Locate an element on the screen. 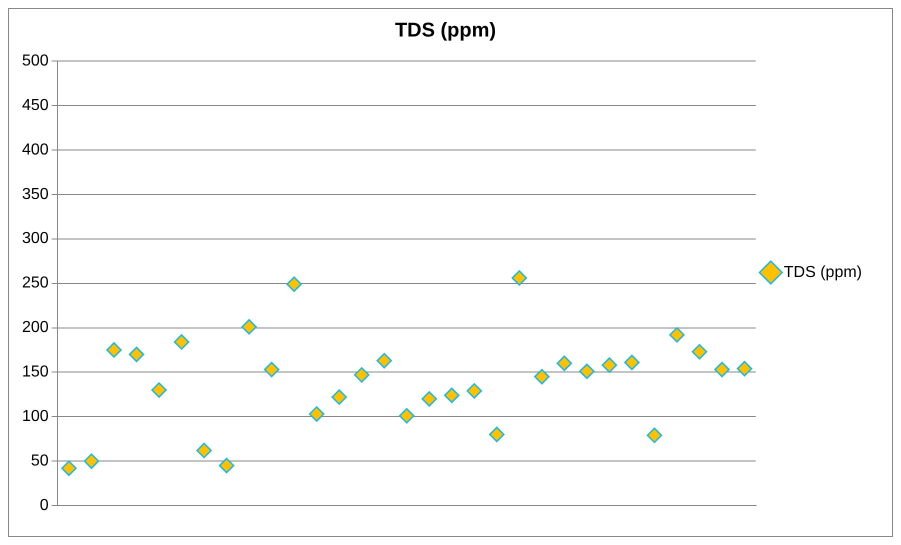  y-tick-label: 200 is located at coordinates (35, 327).